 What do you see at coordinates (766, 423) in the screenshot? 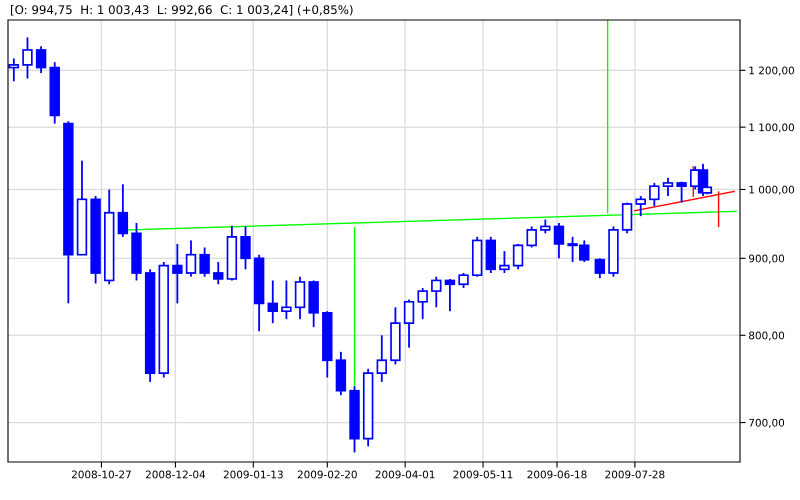
I see `y-tick-label: 700,00` at bounding box center [766, 423].